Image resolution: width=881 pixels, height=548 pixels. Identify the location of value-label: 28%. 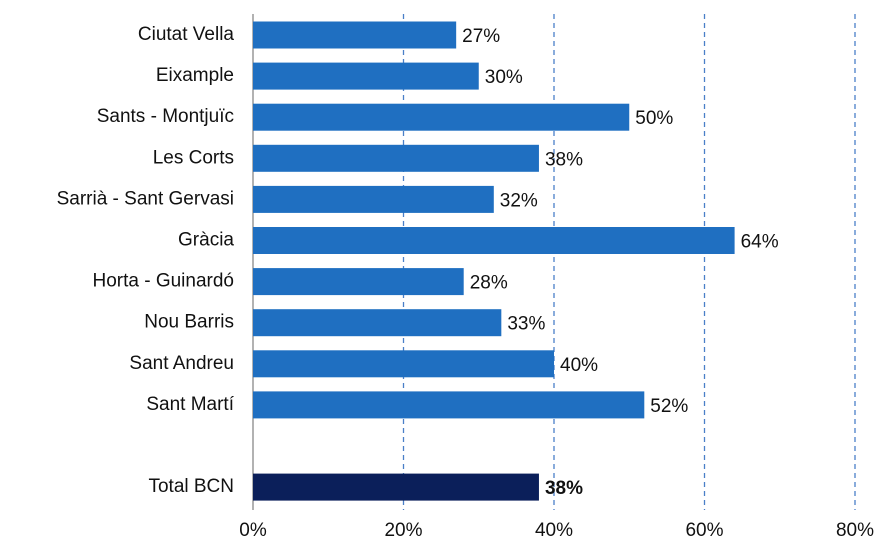
(489, 283).